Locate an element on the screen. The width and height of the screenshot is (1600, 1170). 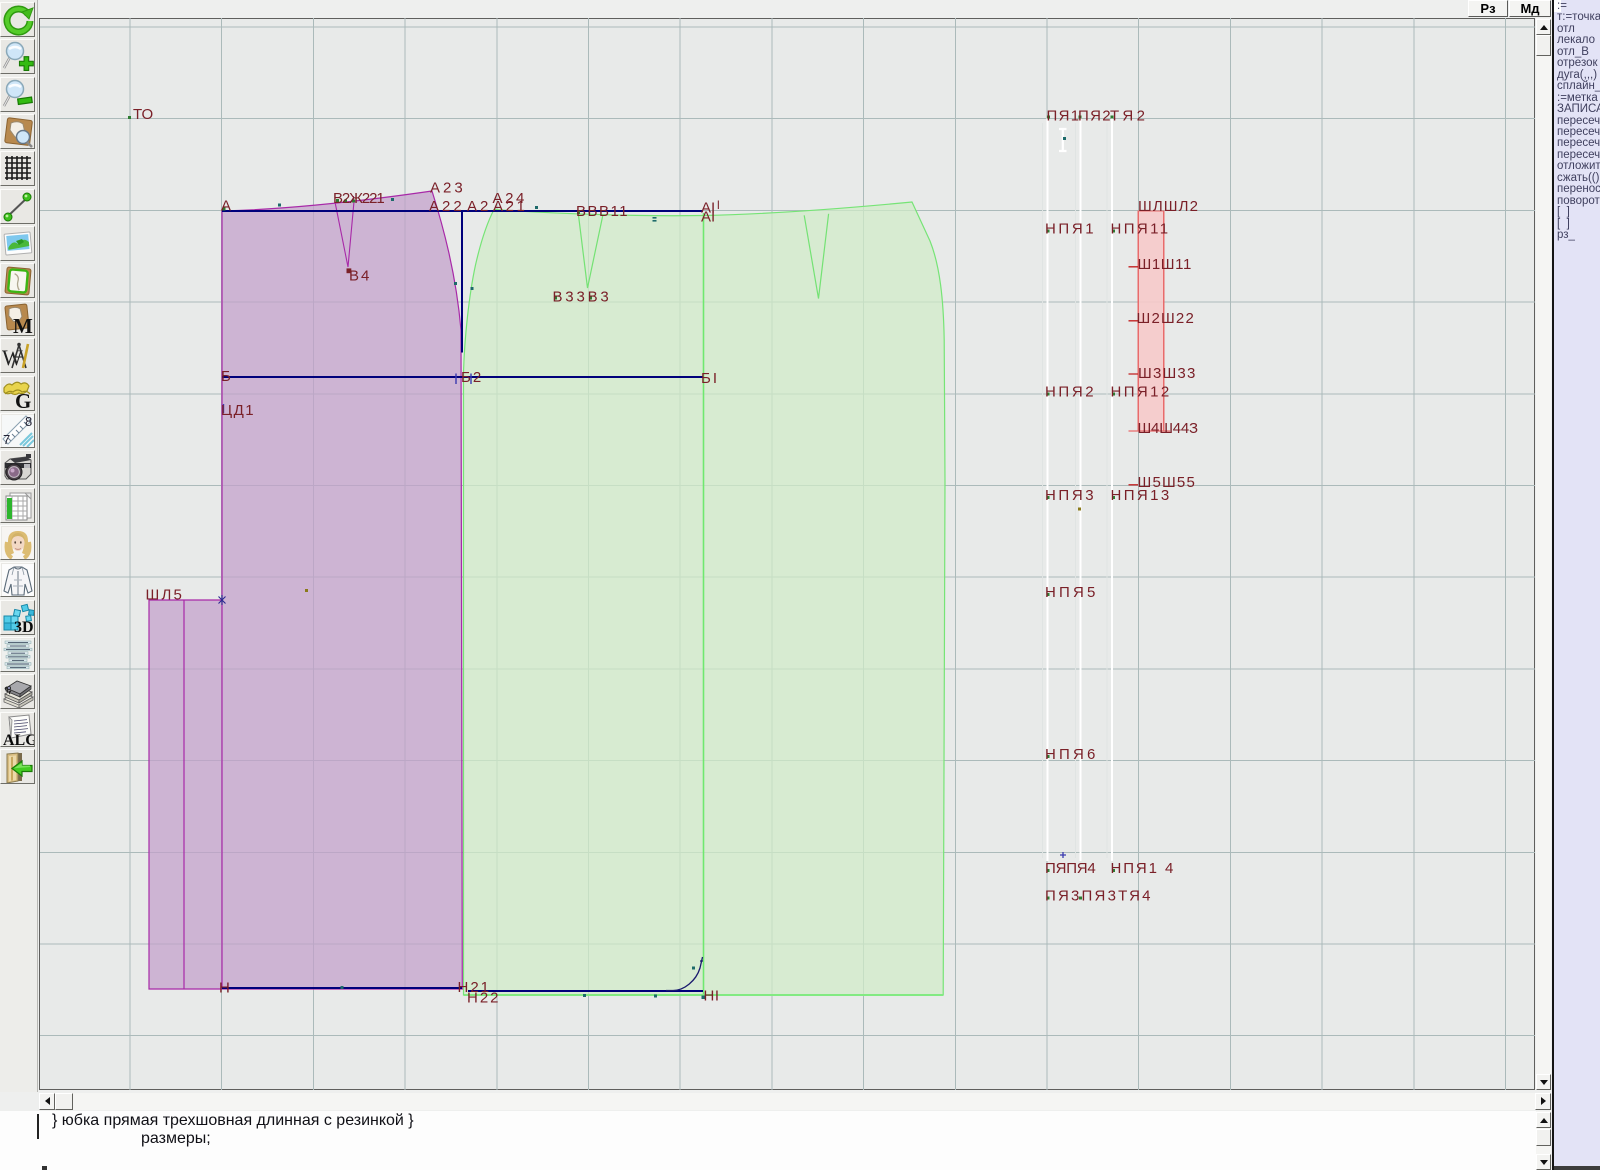
svg-text: ТО is located at coordinates (143, 114).